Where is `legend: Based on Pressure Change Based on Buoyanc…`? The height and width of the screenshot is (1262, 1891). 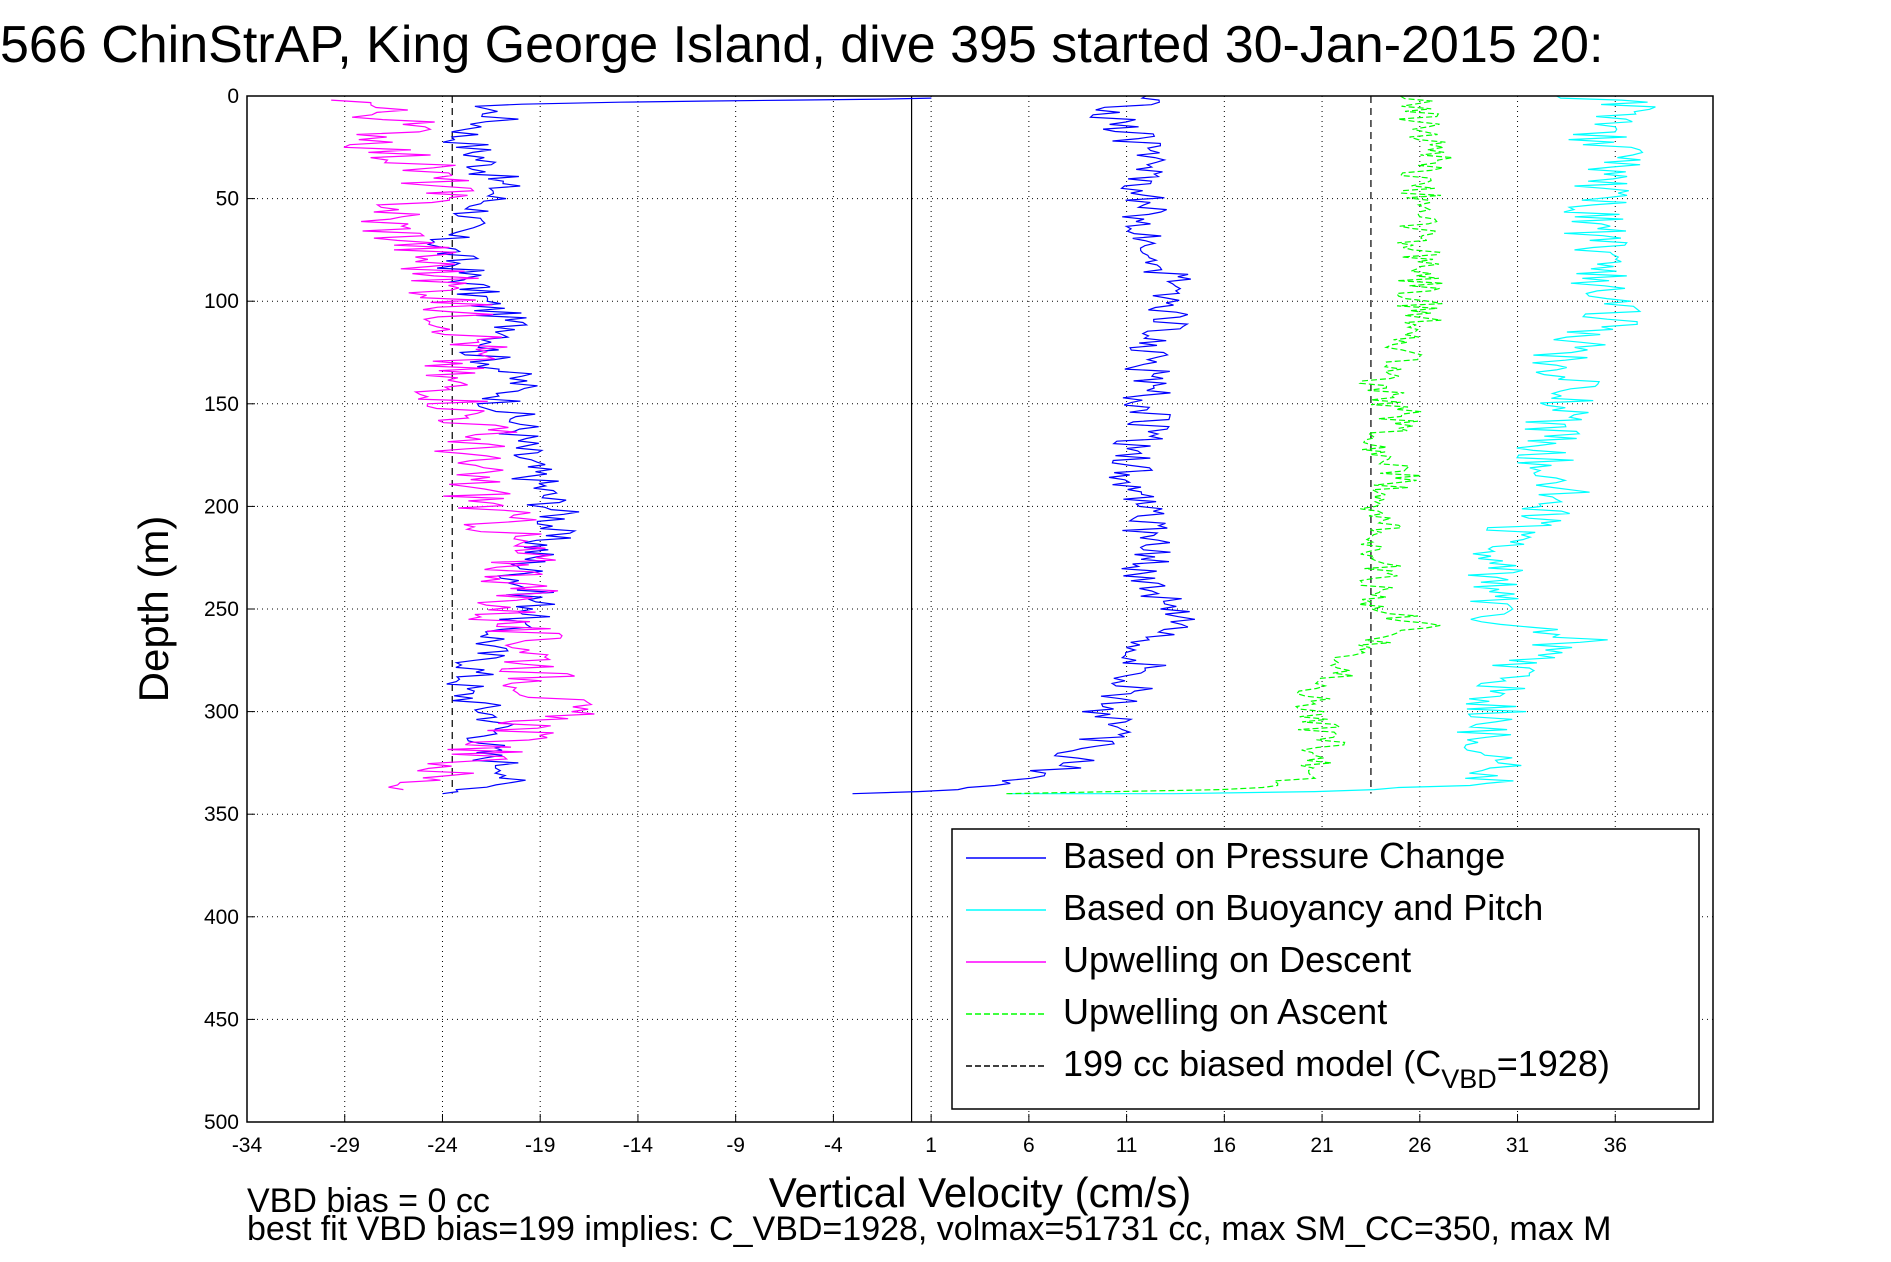
legend: Based on Pressure Change Based on Buoyanc… is located at coordinates (1325, 969).